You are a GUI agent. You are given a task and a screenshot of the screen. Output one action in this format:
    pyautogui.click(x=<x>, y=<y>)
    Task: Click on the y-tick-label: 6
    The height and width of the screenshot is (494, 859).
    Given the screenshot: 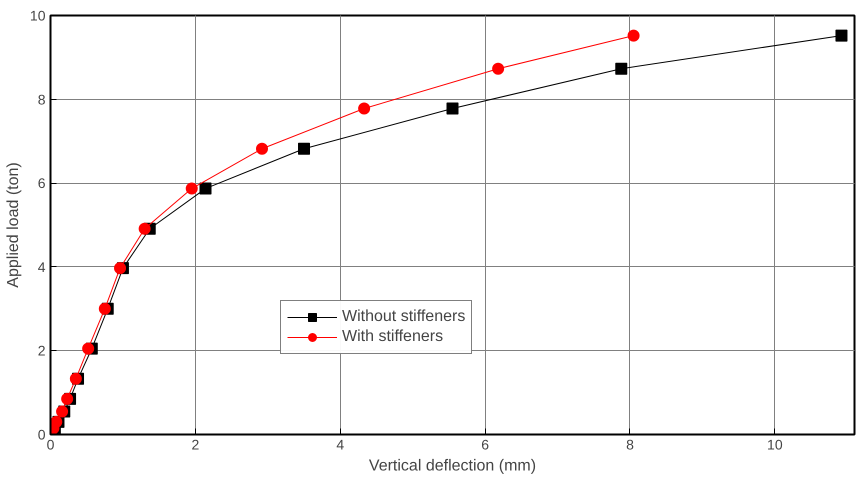 What is the action you would take?
    pyautogui.click(x=42, y=183)
    